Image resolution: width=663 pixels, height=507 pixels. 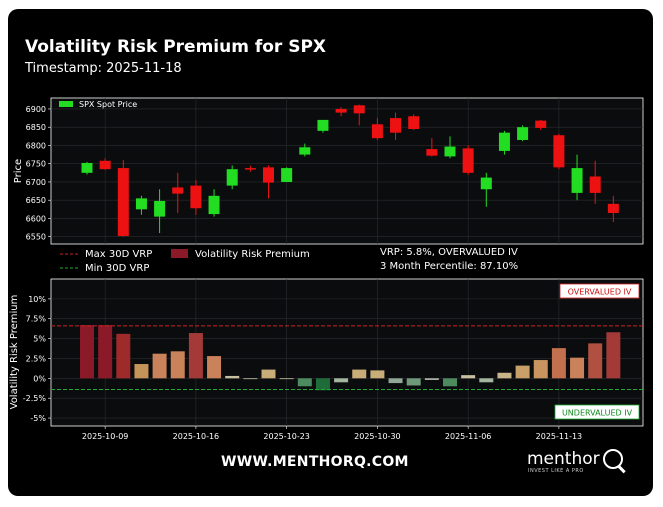 What do you see at coordinates (14, 352) in the screenshot?
I see `vrp-y-label: Volatility Risk Premium` at bounding box center [14, 352].